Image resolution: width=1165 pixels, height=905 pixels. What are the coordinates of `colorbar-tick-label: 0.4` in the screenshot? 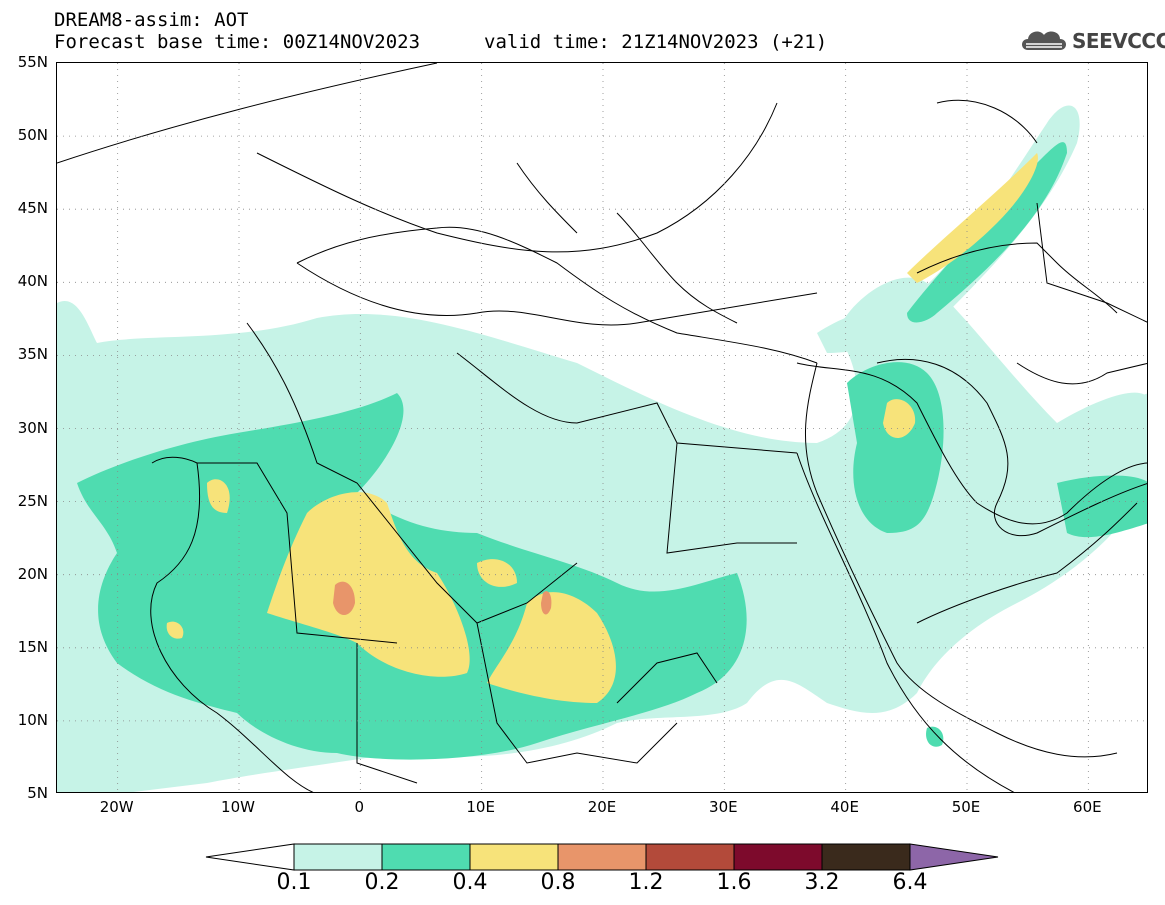 It's located at (470, 882).